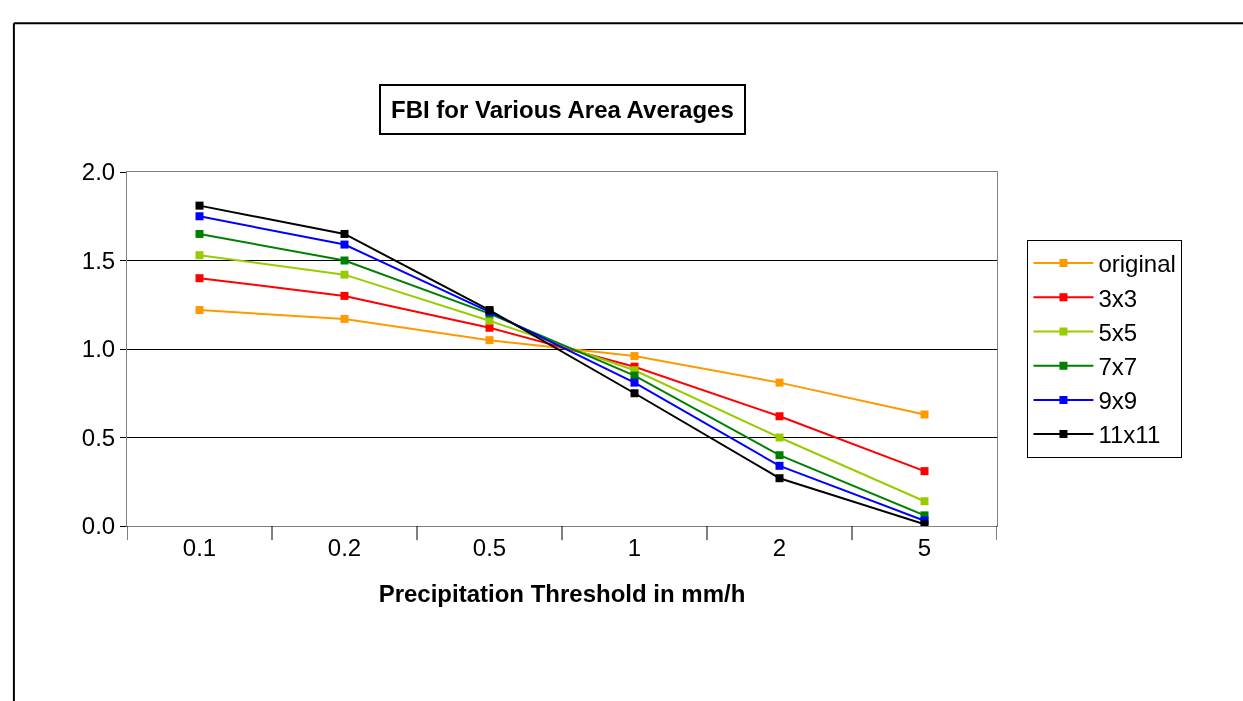 The height and width of the screenshot is (701, 1243). I want to click on x-tick-label: 0.2, so click(344, 547).